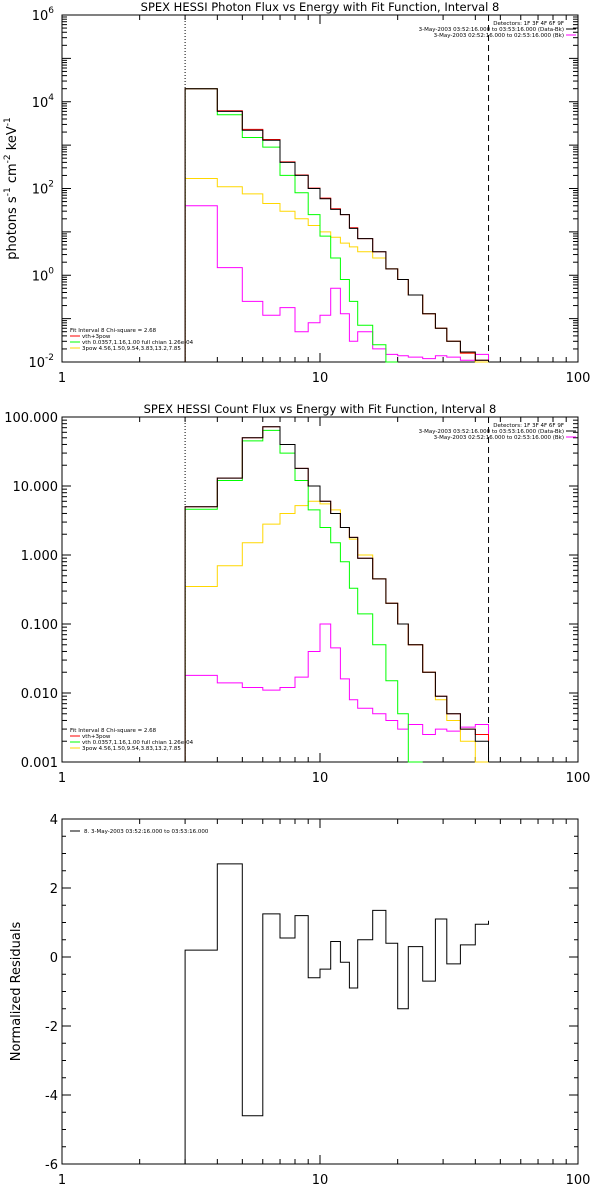 The width and height of the screenshot is (600, 1200). What do you see at coordinates (8, 158) in the screenshot?
I see `y-axis-label-part: -2` at bounding box center [8, 158].